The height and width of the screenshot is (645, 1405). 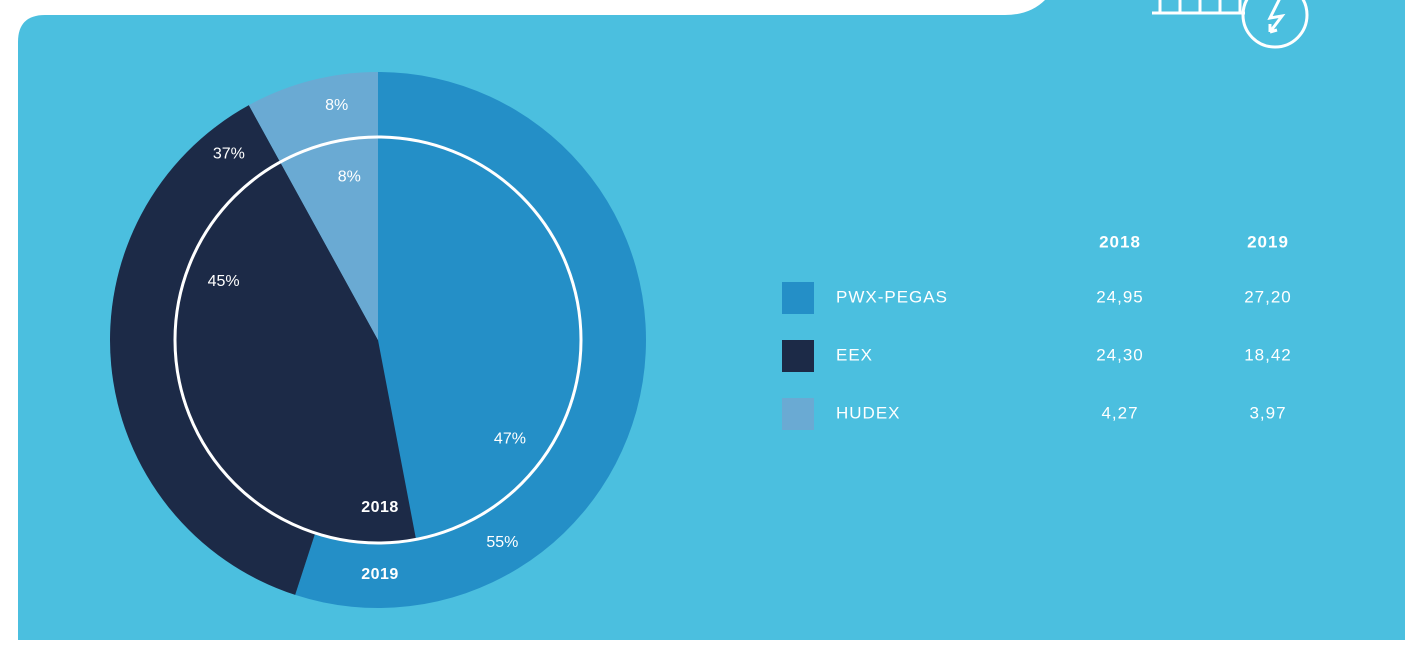 I want to click on slice-label: 37%, so click(x=229, y=154).